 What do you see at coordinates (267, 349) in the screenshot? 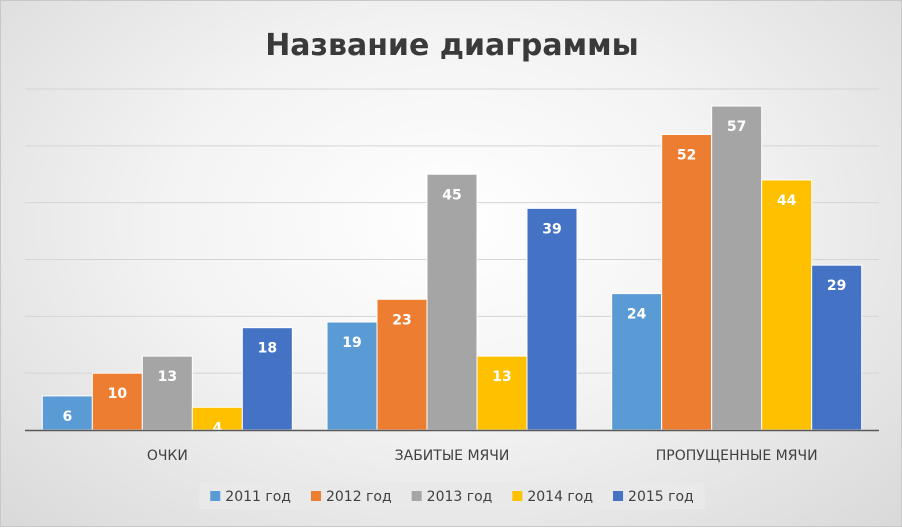
I see `data-label: 18` at bounding box center [267, 349].